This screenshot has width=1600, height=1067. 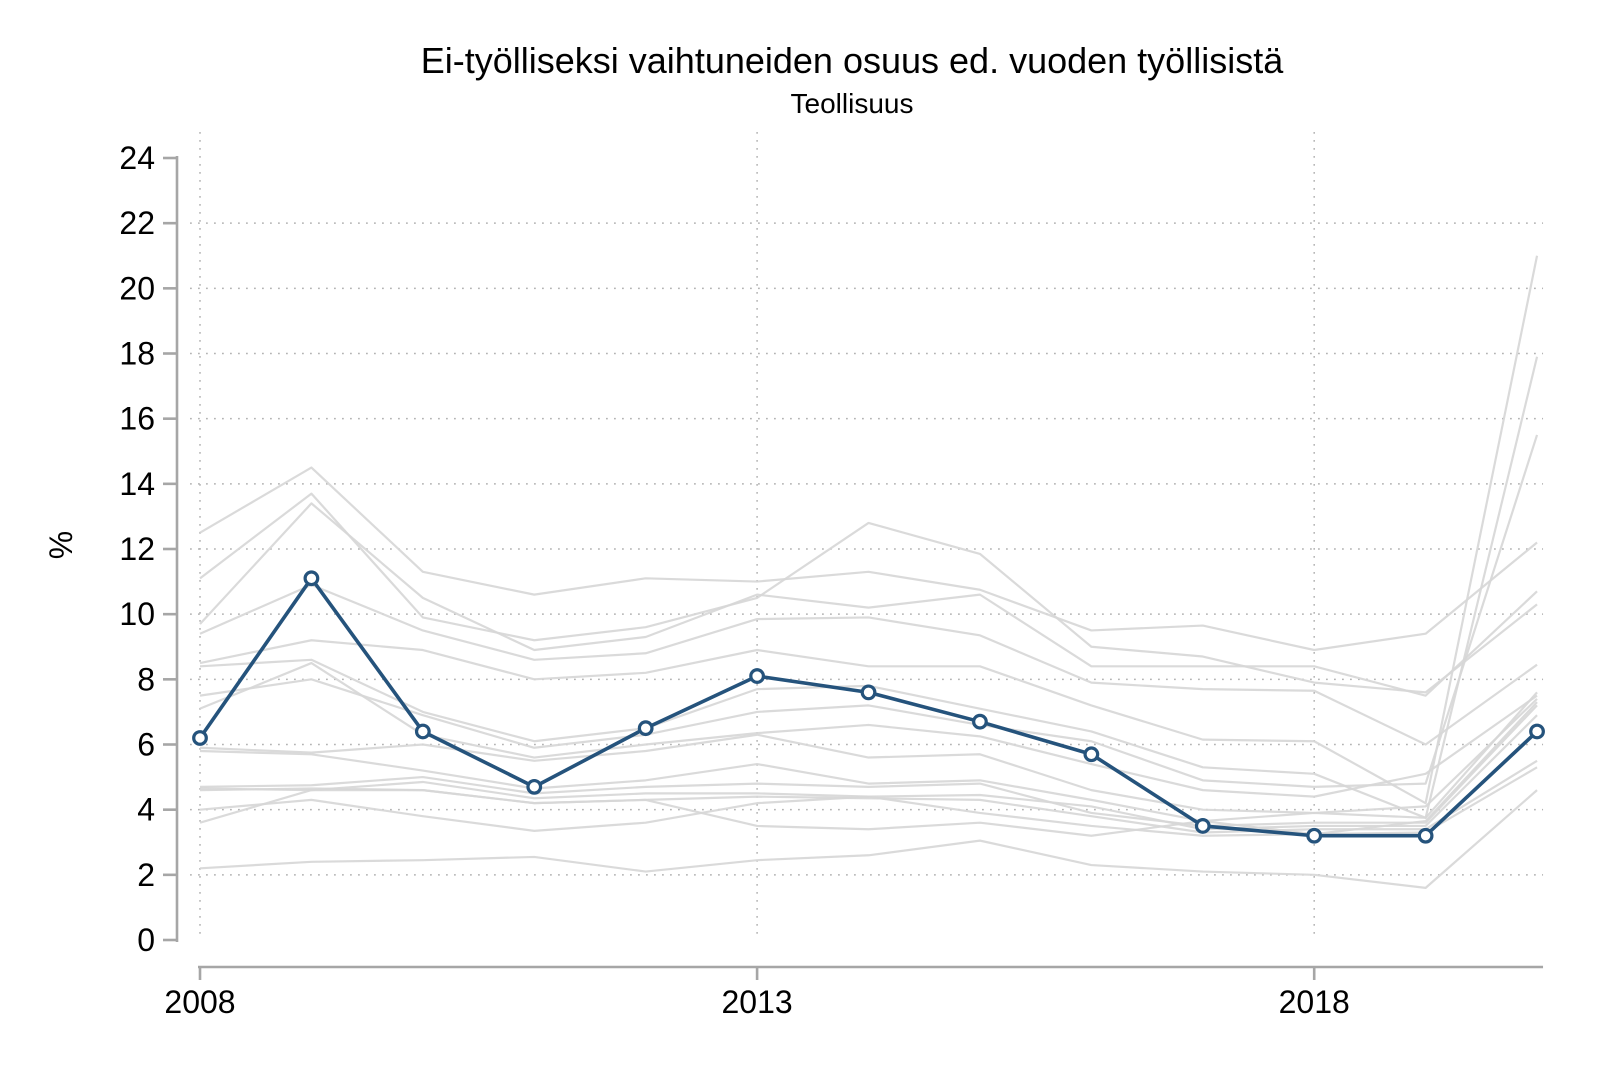 What do you see at coordinates (146, 875) in the screenshot?
I see `y-tick-label: 2` at bounding box center [146, 875].